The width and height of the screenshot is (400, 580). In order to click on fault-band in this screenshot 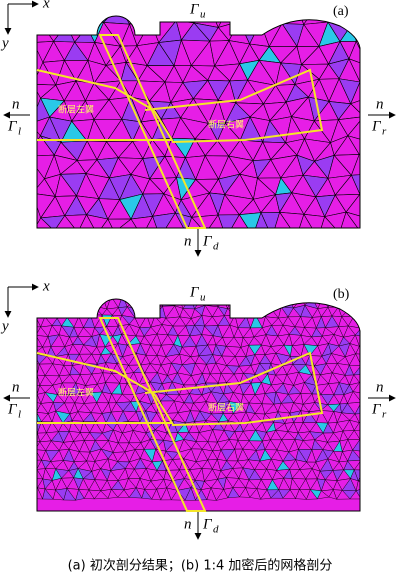, I will do `click(152, 131)`.